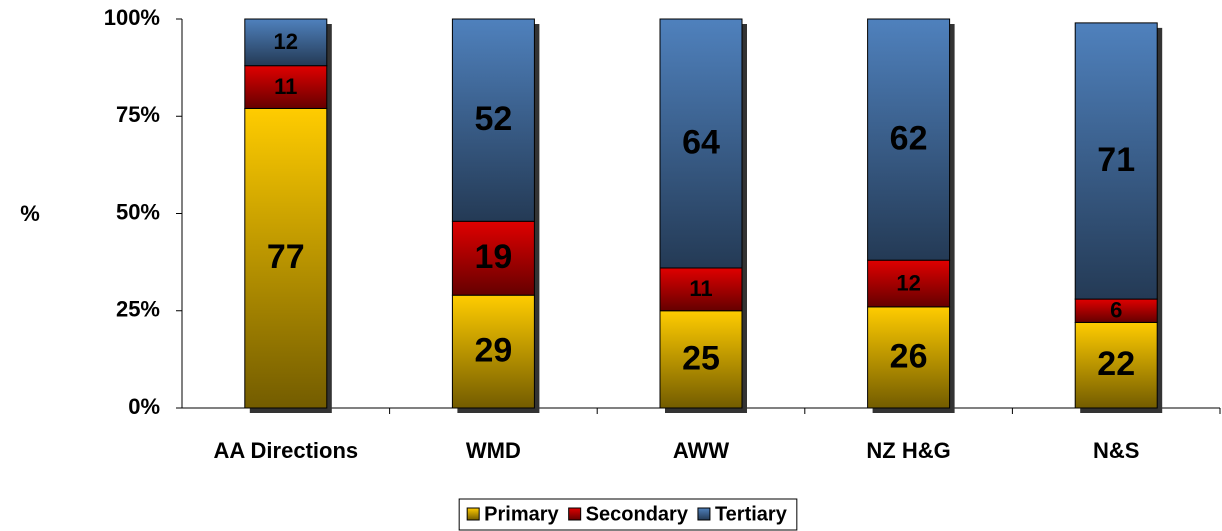 This screenshot has height=531, width=1222. I want to click on value-label: 77, so click(286, 257).